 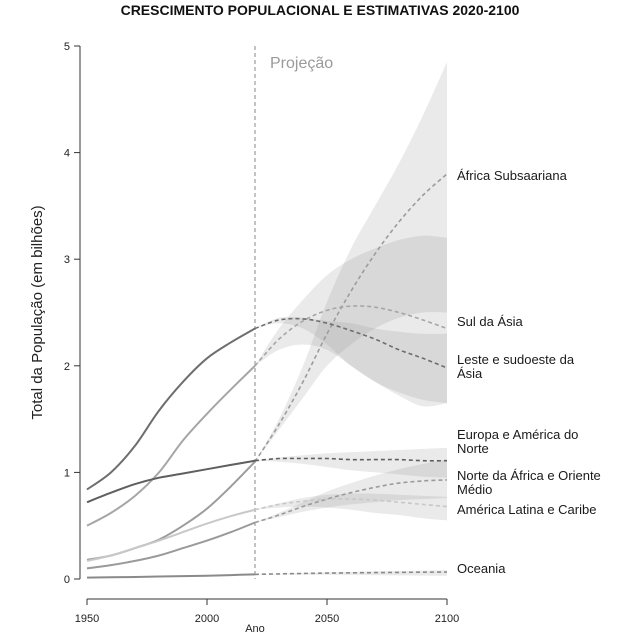 I want to click on series-label-line: Leste e sudoeste da, so click(x=516, y=359).